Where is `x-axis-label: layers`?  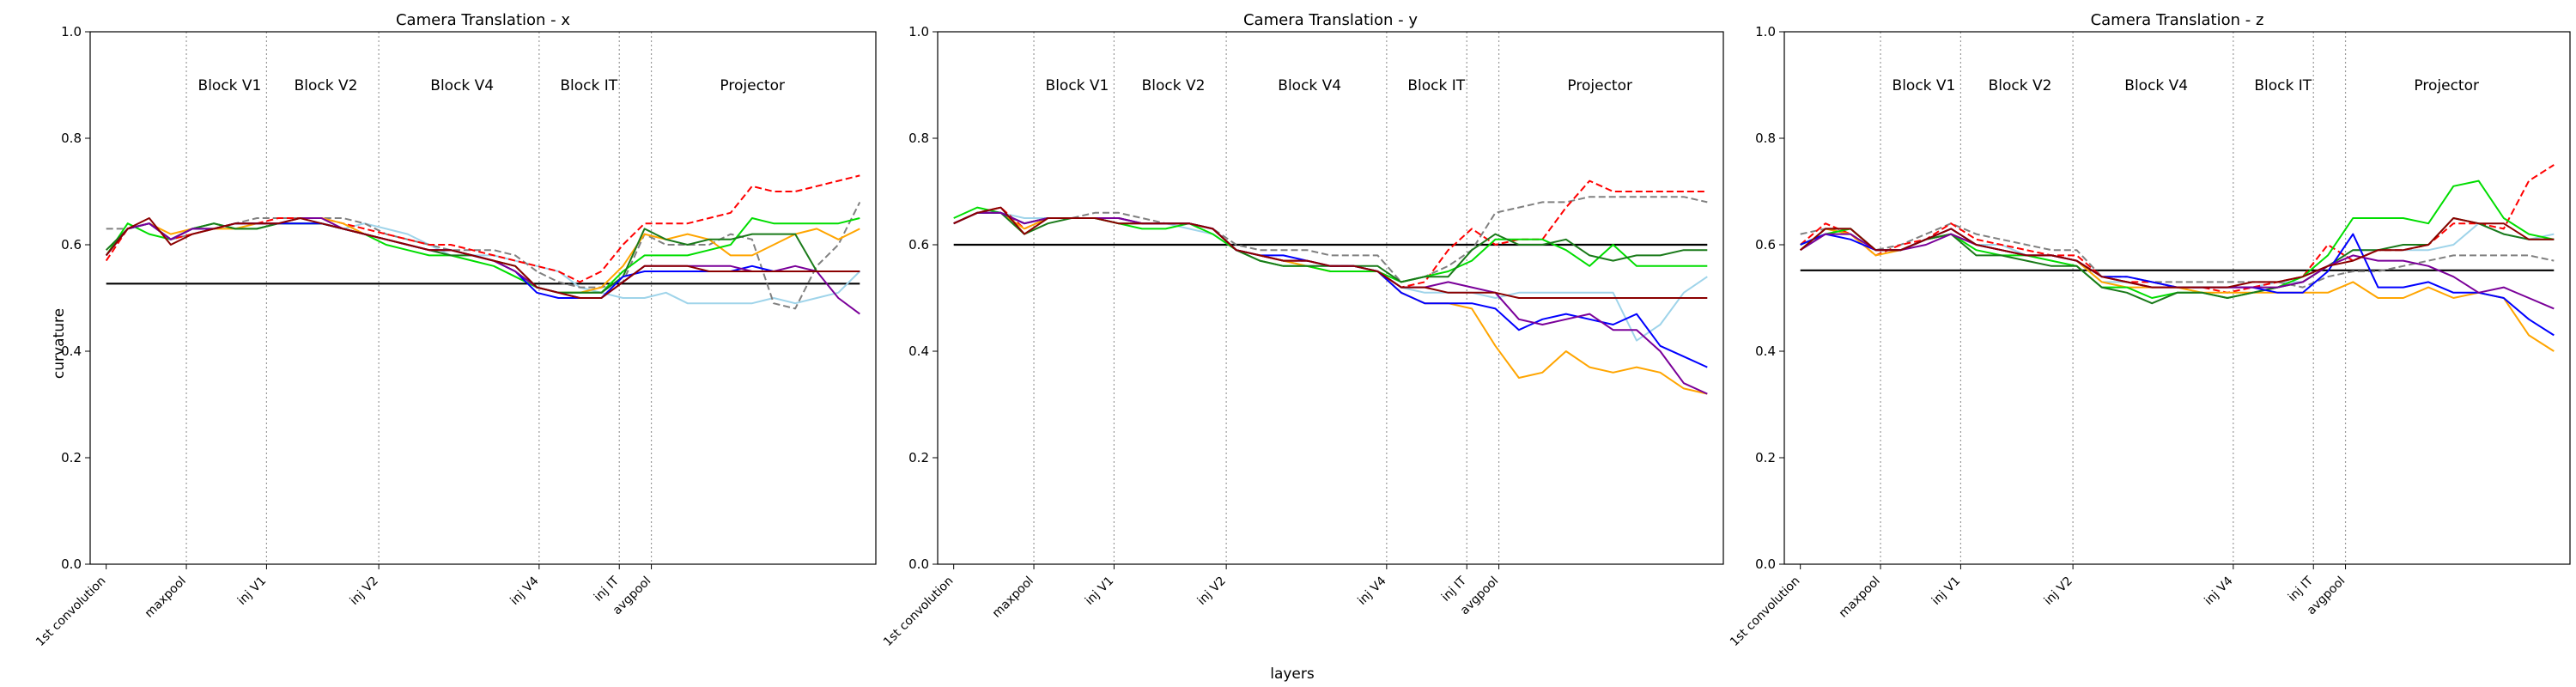
x-axis-label: layers is located at coordinates (1292, 674).